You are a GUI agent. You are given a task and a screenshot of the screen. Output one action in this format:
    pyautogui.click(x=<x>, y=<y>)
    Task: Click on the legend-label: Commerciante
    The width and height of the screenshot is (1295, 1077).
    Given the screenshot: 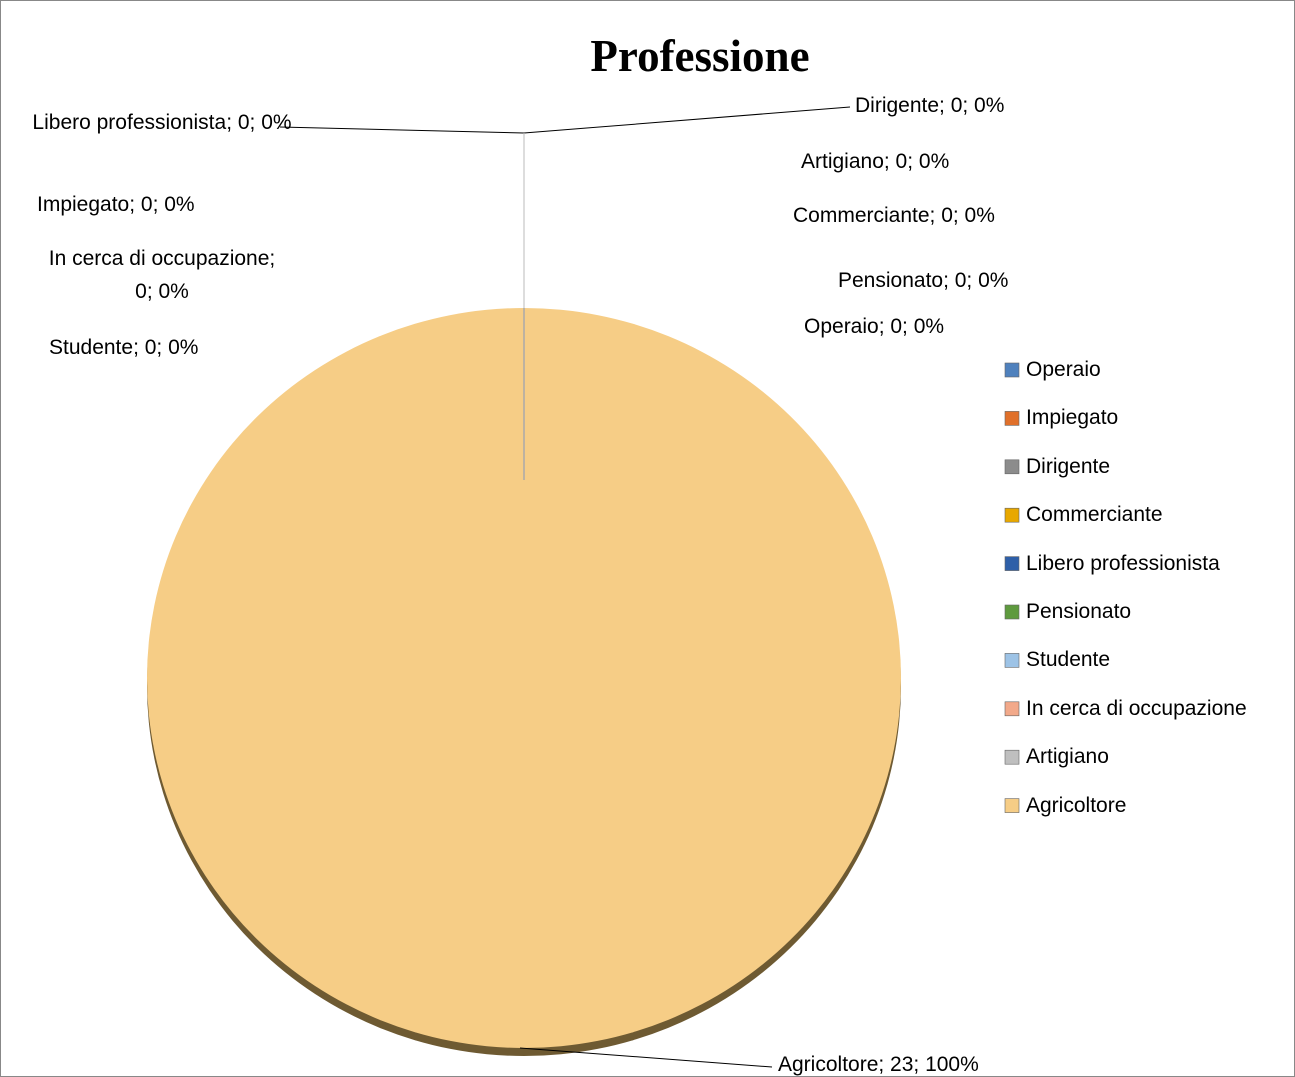 What is the action you would take?
    pyautogui.click(x=1094, y=515)
    